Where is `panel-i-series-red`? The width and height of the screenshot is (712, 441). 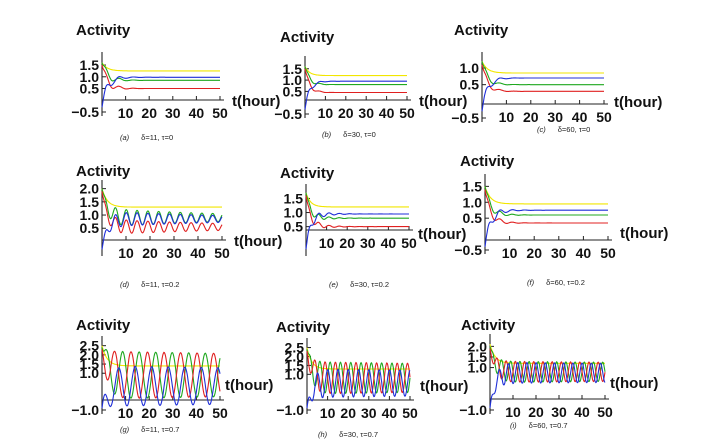
panel-i-series-red is located at coordinates (547, 365).